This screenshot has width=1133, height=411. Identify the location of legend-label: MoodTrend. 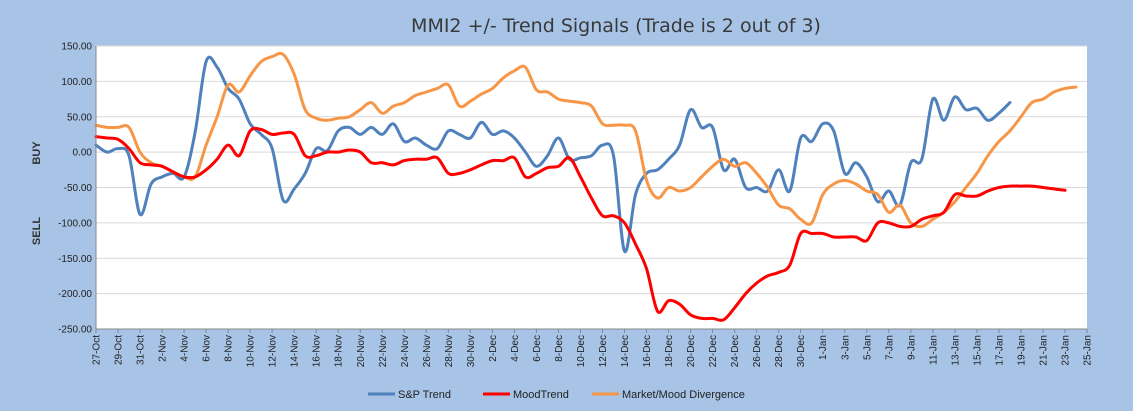
(541, 395).